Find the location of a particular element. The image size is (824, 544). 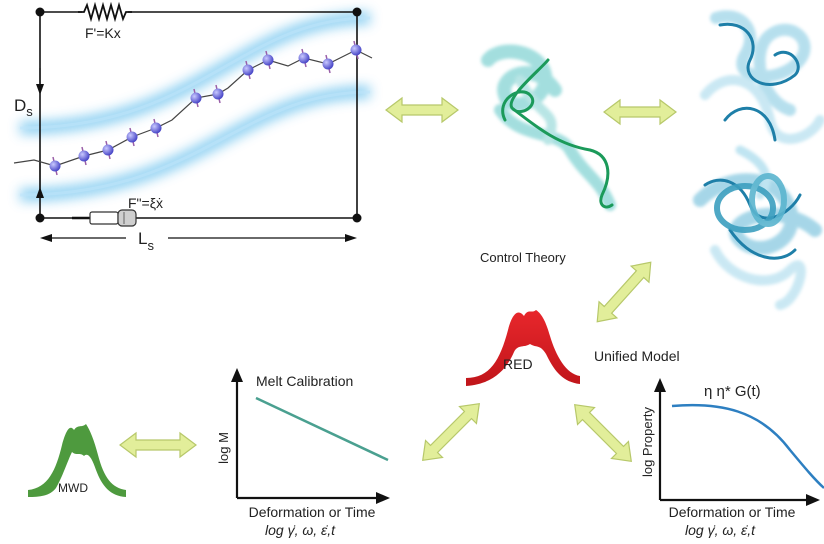

calibration-xlabel-sub: log γ̇, ω, ε̇,t is located at coordinates (300, 530).